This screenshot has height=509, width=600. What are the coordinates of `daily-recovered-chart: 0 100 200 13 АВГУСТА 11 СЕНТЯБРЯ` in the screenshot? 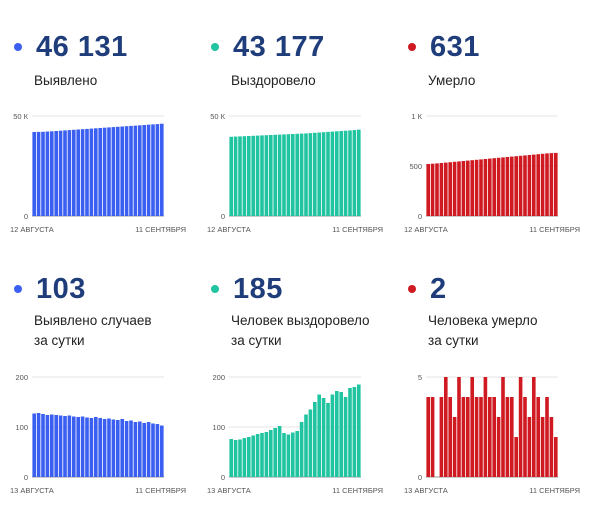 It's located at (295, 434).